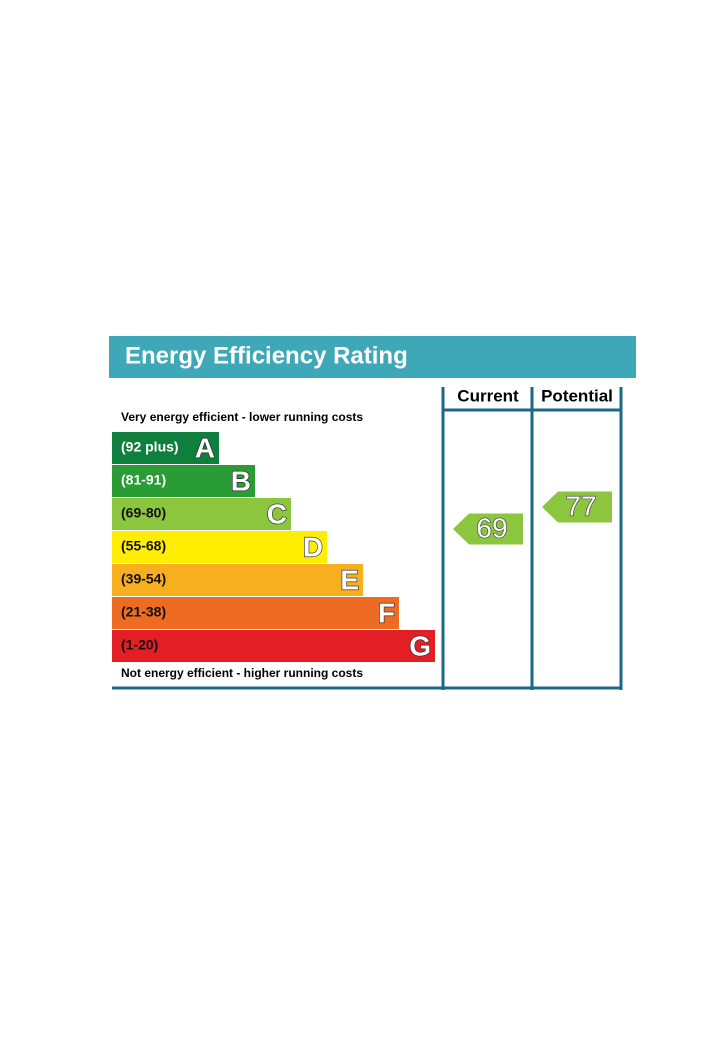 This screenshot has height=1038, width=715. What do you see at coordinates (150, 447) in the screenshot?
I see `band-range: (92 plus)` at bounding box center [150, 447].